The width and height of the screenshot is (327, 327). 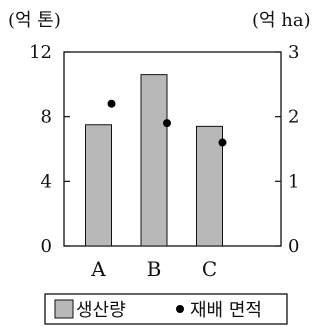 What do you see at coordinates (64, 309) in the screenshot?
I see `legend-bar-swatch` at bounding box center [64, 309].